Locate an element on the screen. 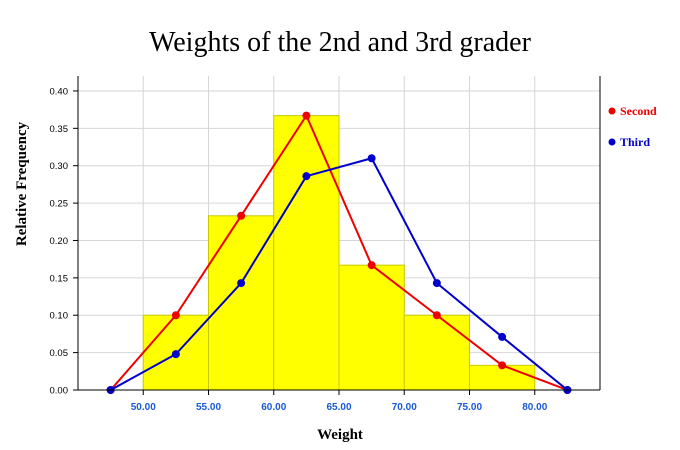 The height and width of the screenshot is (450, 680). y-tick-label: 0.25 is located at coordinates (59, 204).